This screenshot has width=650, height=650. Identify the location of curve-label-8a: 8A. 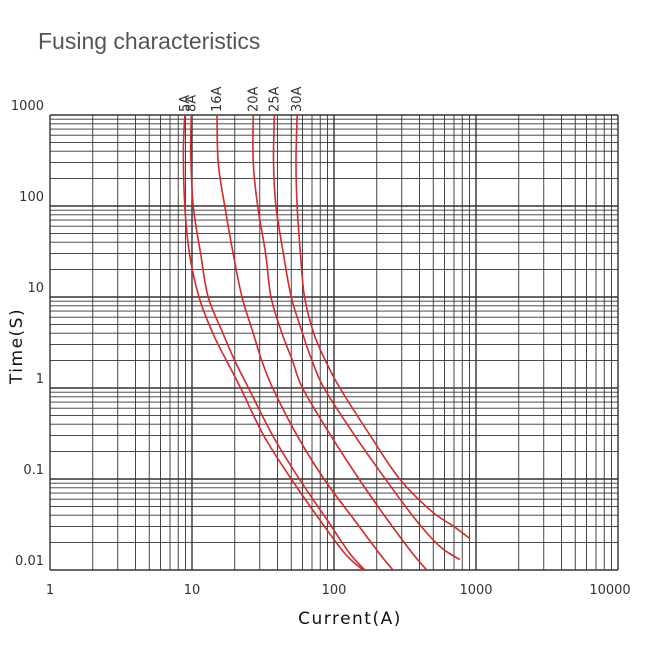
(191, 103).